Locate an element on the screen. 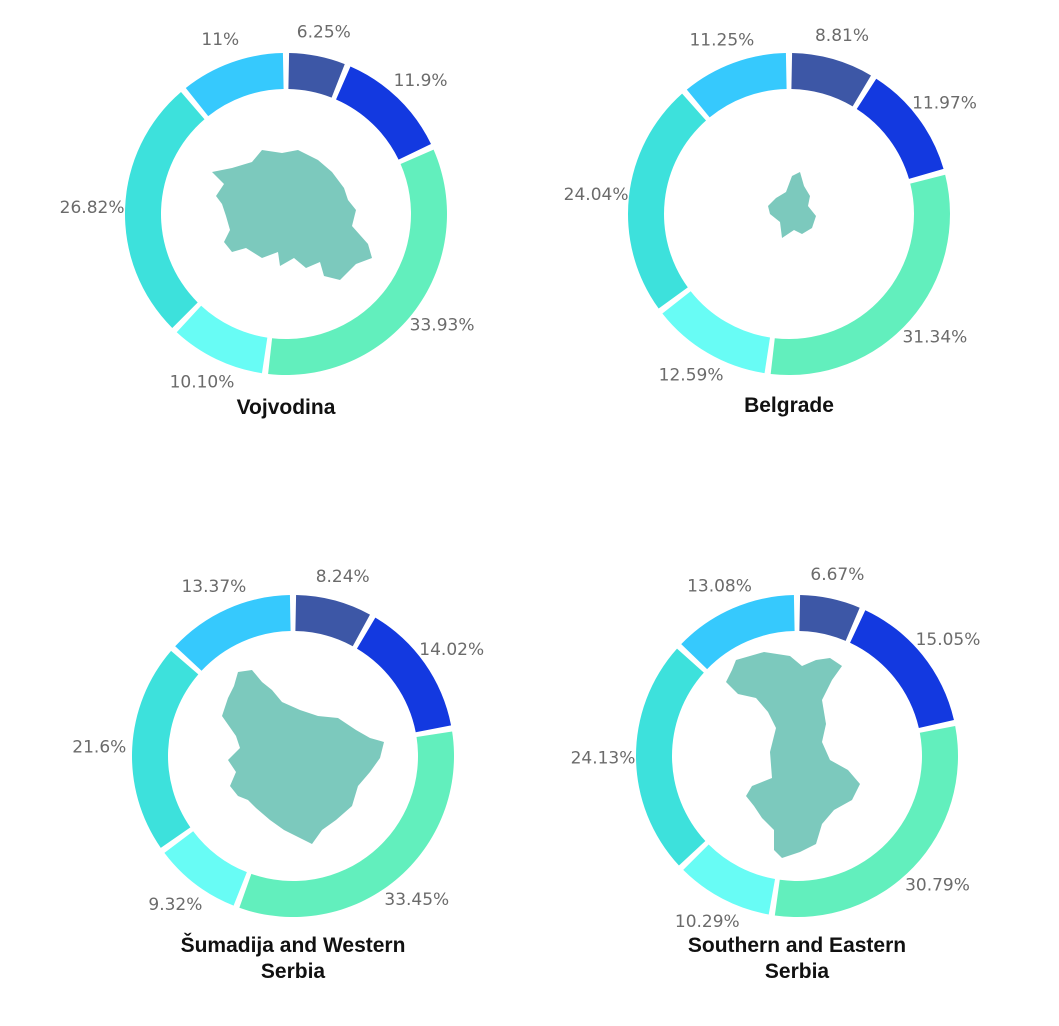 The image size is (1059, 1026). region-map-sumadija-and-western-serbia is located at coordinates (303, 757).